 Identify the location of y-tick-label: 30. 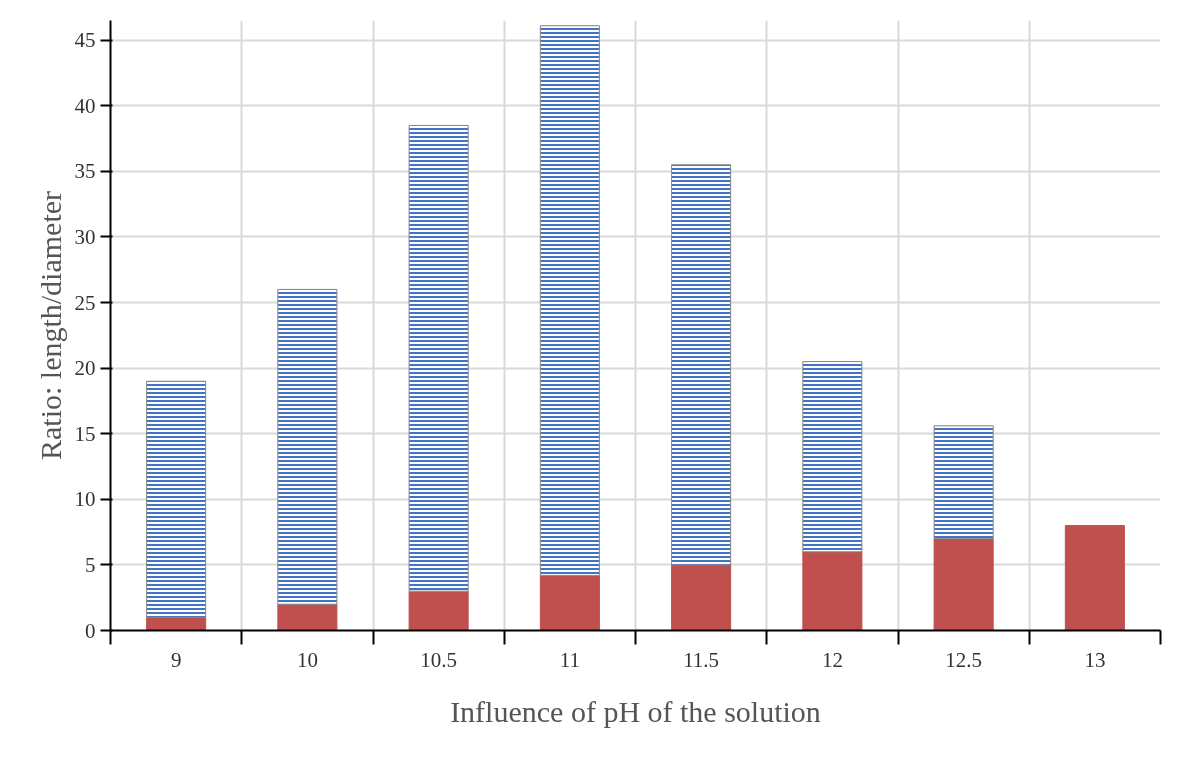
(85, 236).